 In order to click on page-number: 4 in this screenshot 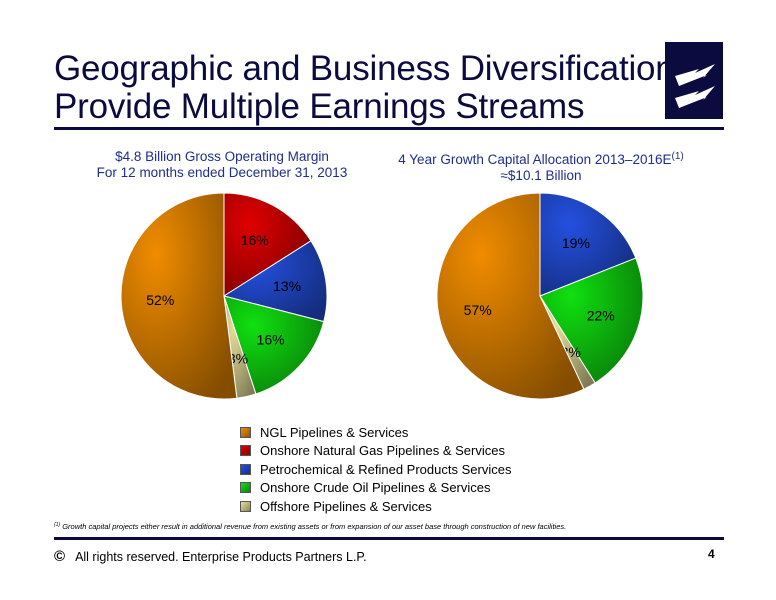, I will do `click(711, 554)`.